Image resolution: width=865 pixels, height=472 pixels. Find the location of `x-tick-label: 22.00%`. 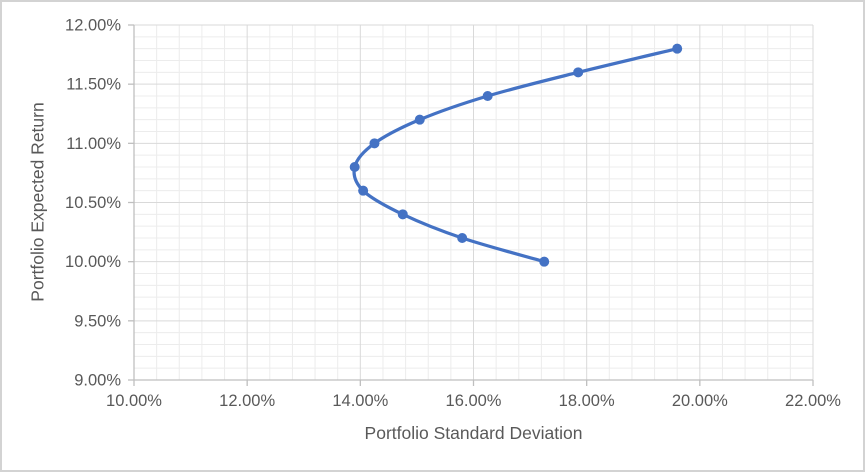

x-tick-label: 22.00% is located at coordinates (813, 401).